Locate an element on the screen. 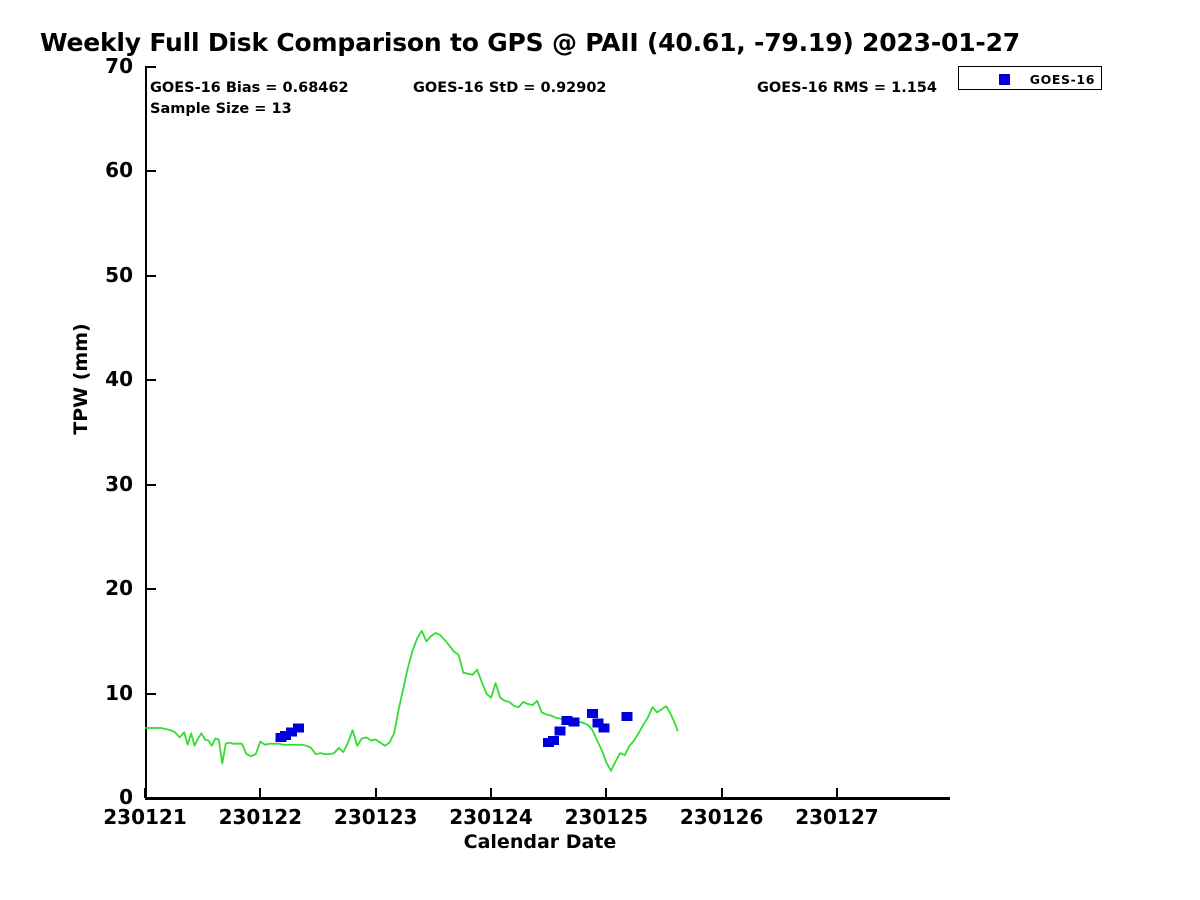 The image size is (1200, 900). legend-swatch-goes16 is located at coordinates (1004, 79).